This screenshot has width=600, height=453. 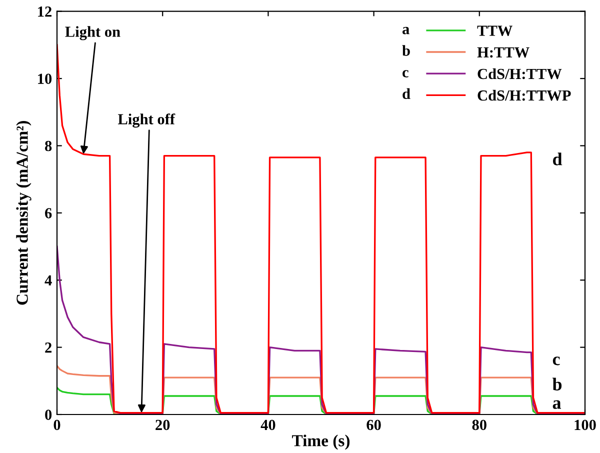 What do you see at coordinates (557, 159) in the screenshot?
I see `annotation: d` at bounding box center [557, 159].